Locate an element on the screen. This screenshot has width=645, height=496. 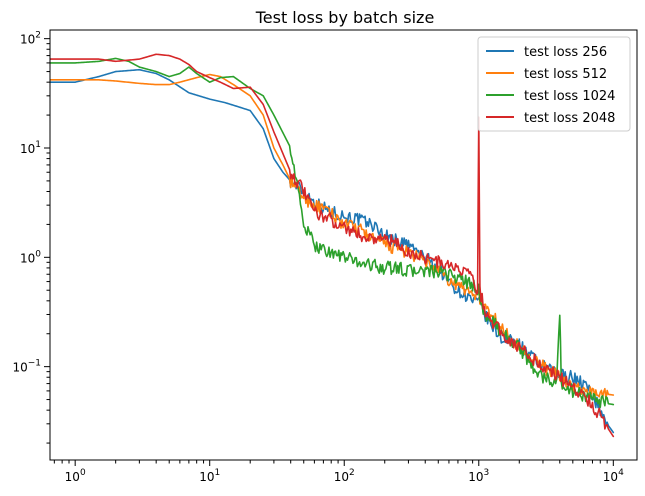
y-tick-label: 10¹ is located at coordinates (30, 148).